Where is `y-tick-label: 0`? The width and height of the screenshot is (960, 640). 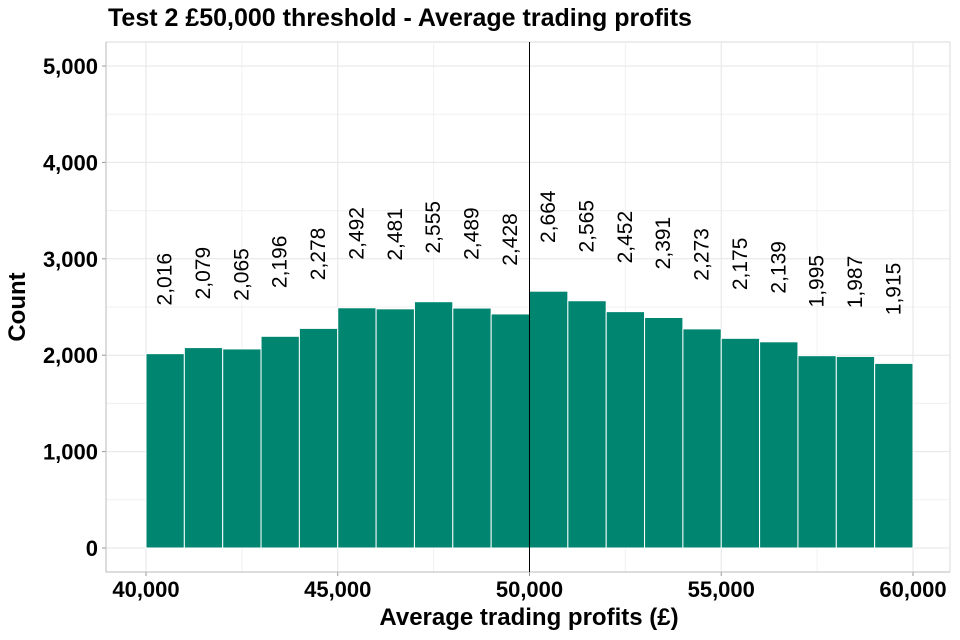
y-tick-label: 0 is located at coordinates (92, 548).